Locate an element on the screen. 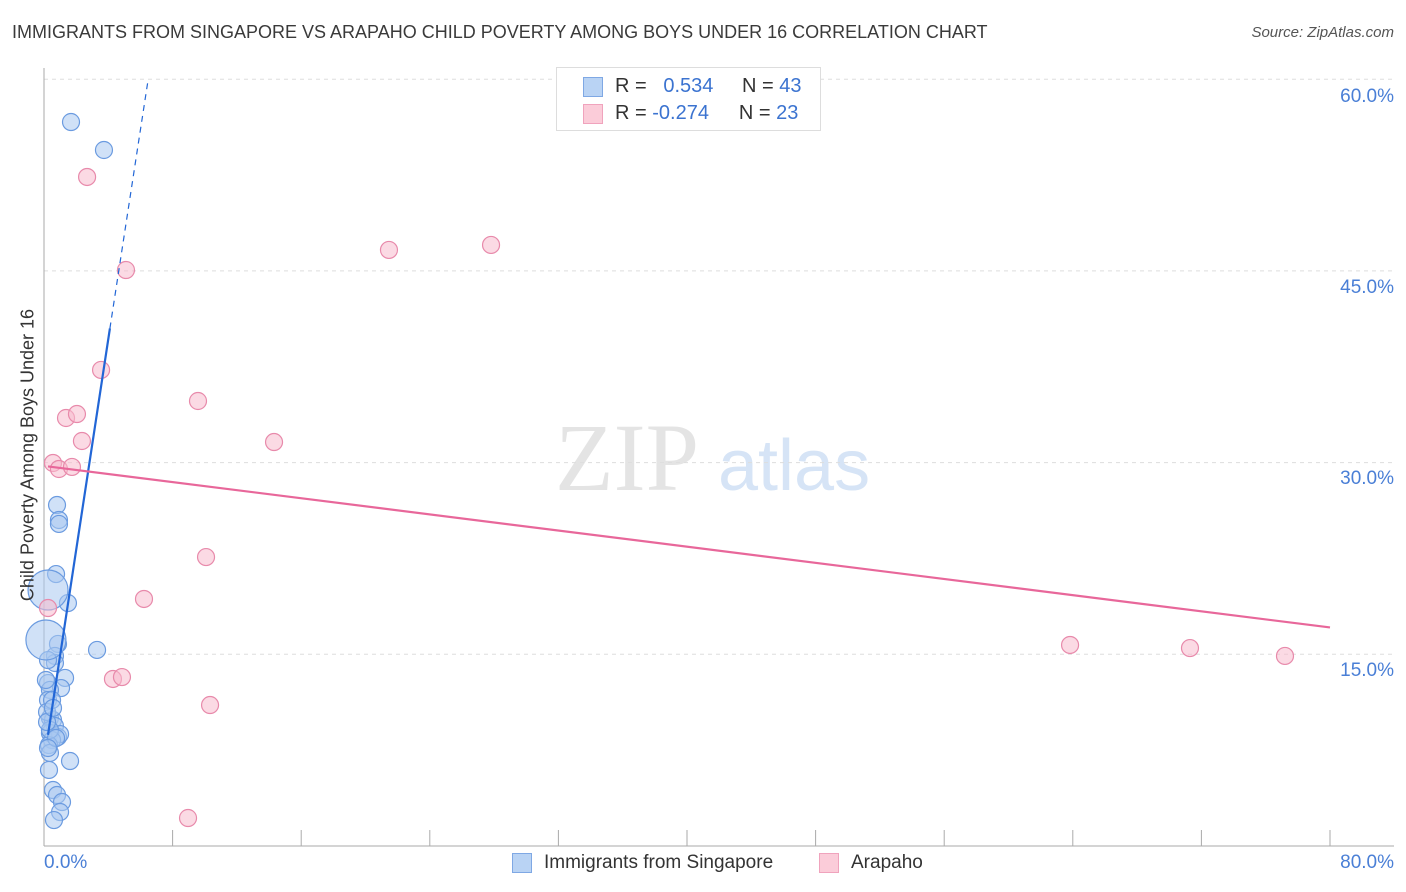  legend-item-arapaho: Arapaho is located at coordinates (871, 863).